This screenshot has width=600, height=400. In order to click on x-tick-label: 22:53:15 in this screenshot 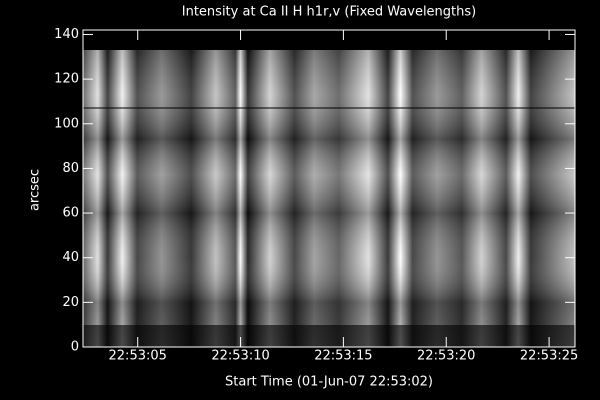, I will do `click(343, 356)`.